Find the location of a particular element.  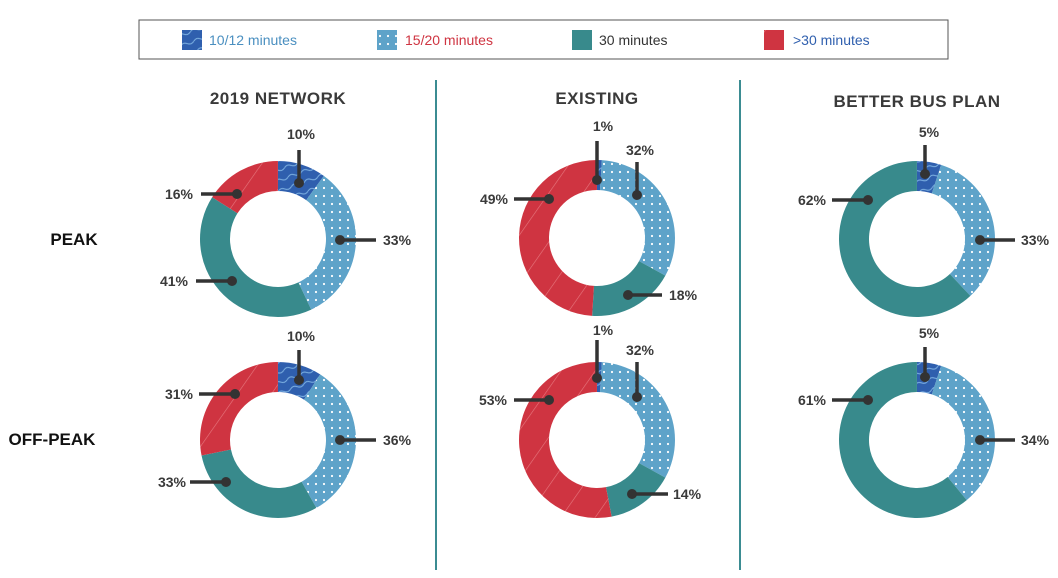

donut-2019-network-off-peak: 10% 36% 33% 31% is located at coordinates (285, 423).